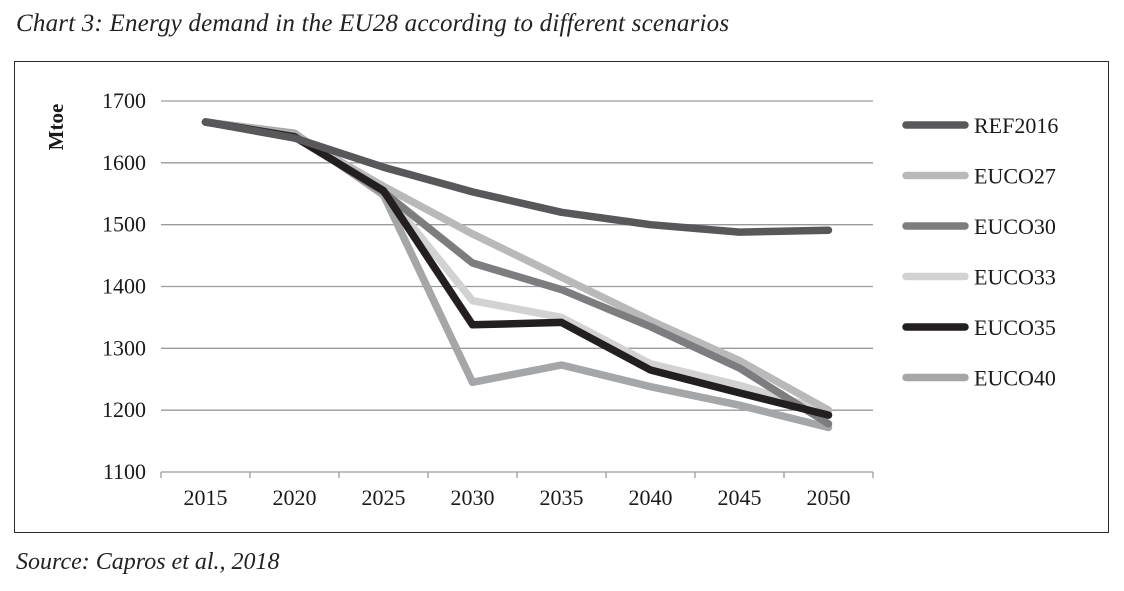 The image size is (1124, 591). What do you see at coordinates (124, 347) in the screenshot?
I see `y-tick-label: 1300` at bounding box center [124, 347].